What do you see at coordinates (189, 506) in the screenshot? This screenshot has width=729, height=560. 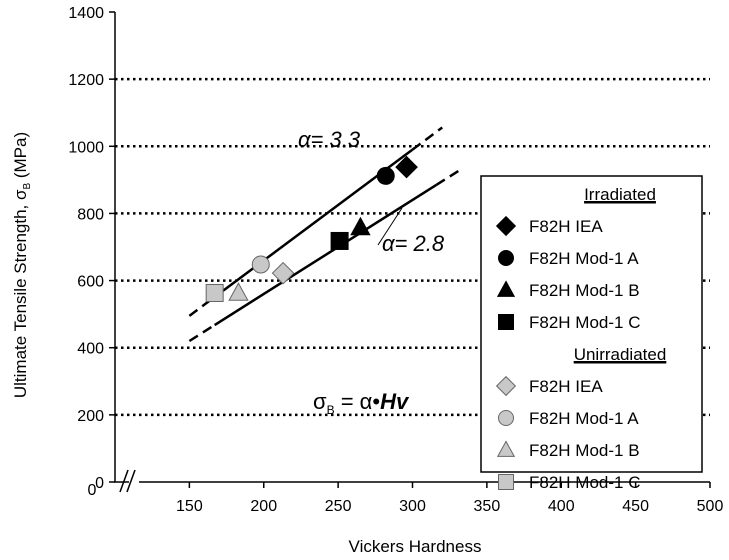 I see `x-tick-label: 150` at bounding box center [189, 506].